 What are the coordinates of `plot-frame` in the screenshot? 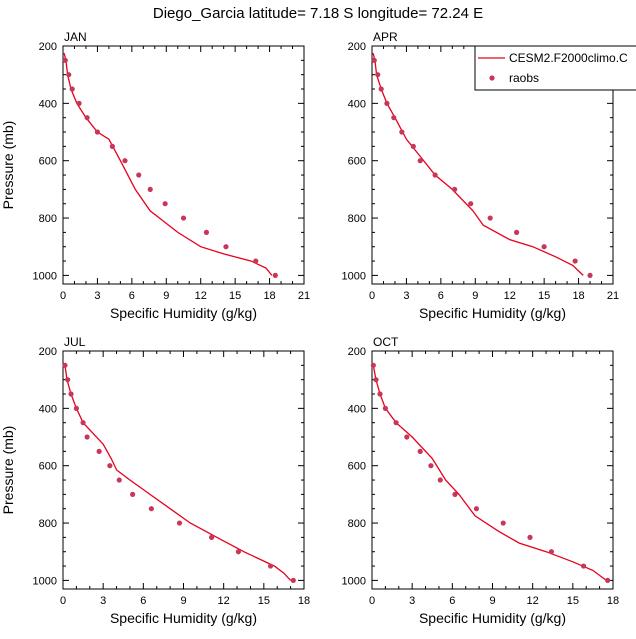 It's located at (183, 165).